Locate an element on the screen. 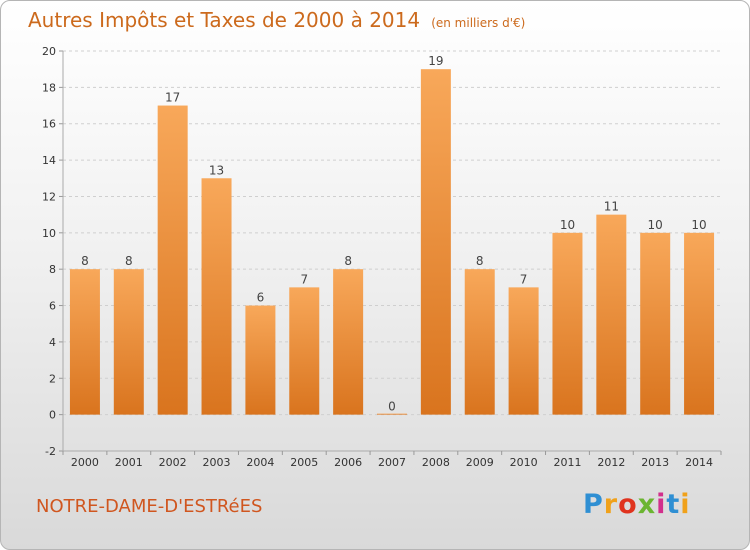  x-tick-label: 2012 is located at coordinates (611, 462).